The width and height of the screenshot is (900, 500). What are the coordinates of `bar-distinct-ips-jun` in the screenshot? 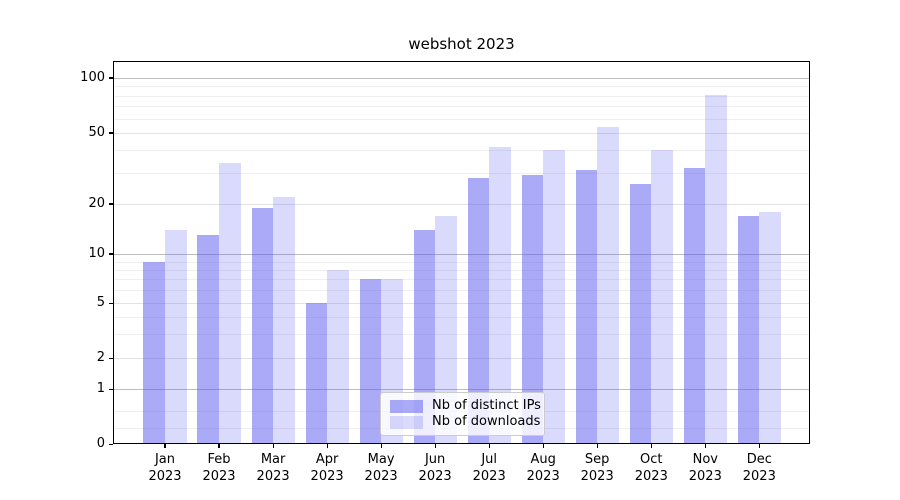 It's located at (424, 337).